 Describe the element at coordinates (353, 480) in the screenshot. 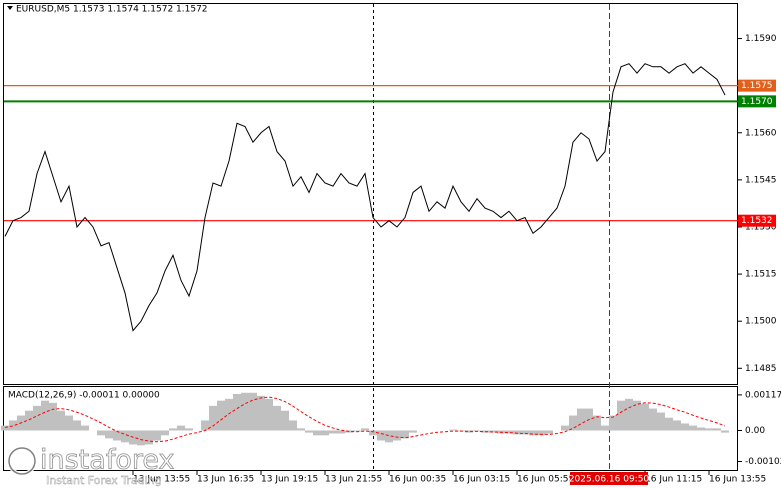

I see `x-tick-label: 13 Jun 21:55` at that location.